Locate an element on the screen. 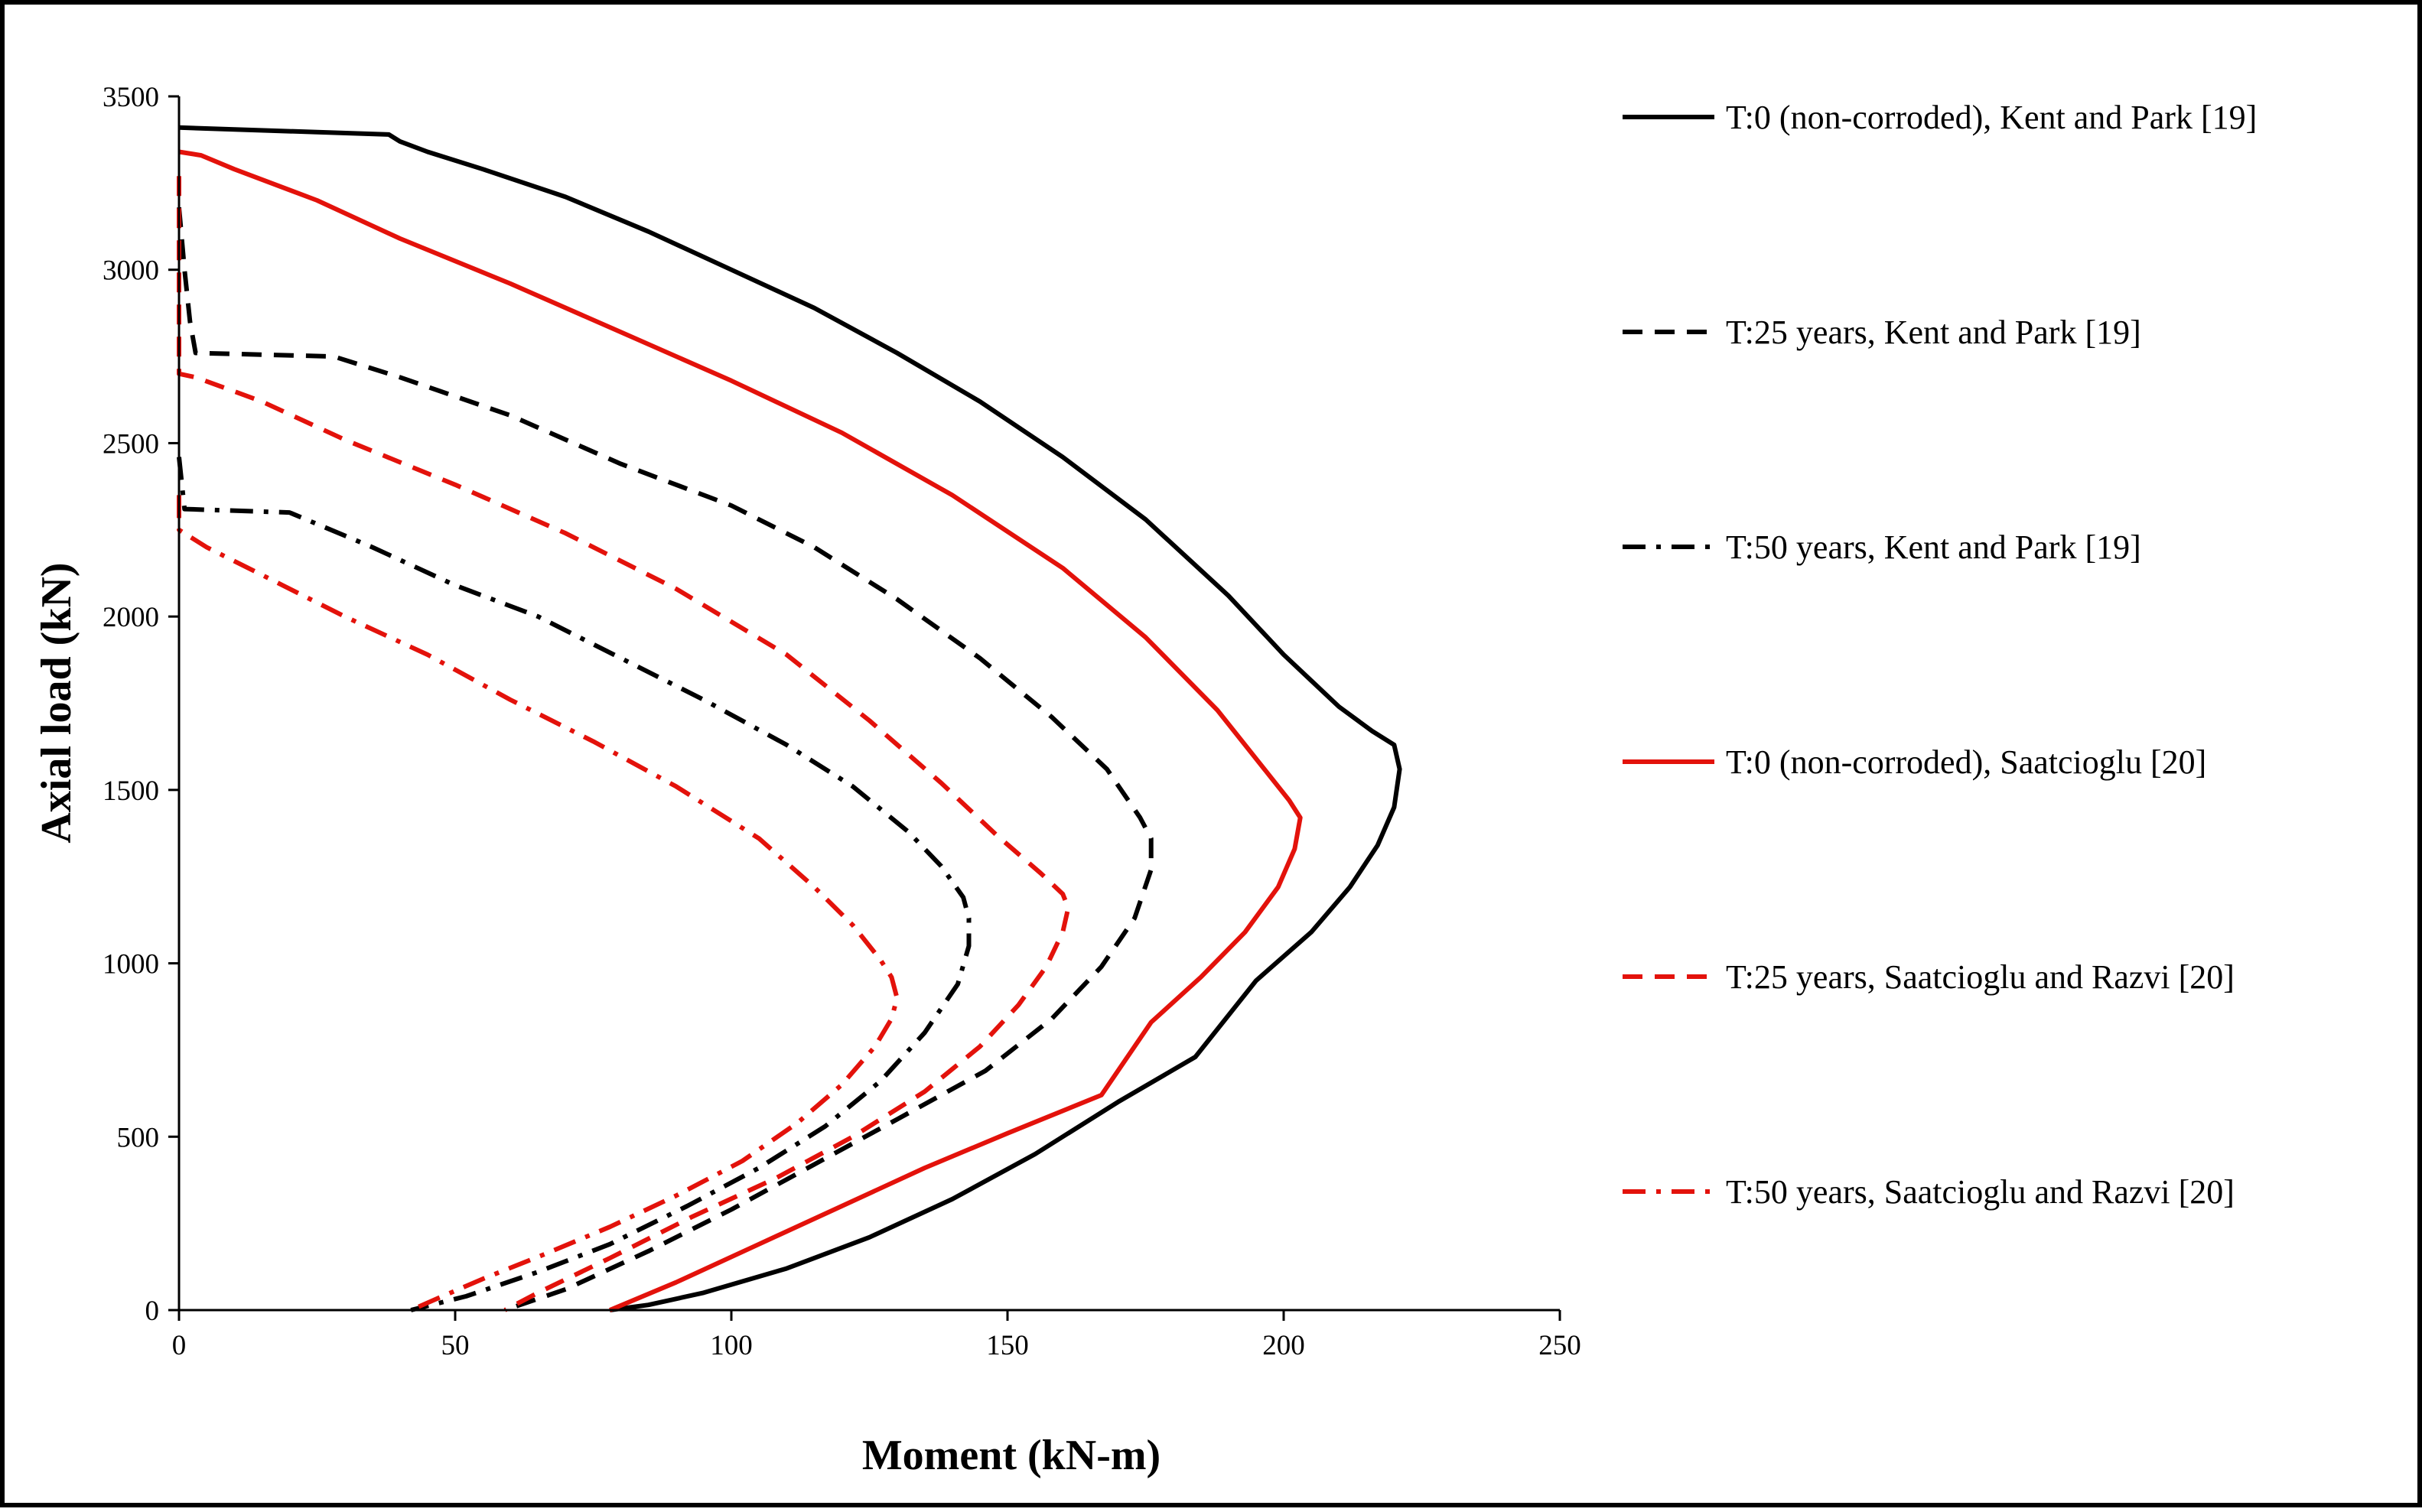 The image size is (2422, 1512). y-tick-label: 3000 is located at coordinates (131, 271).